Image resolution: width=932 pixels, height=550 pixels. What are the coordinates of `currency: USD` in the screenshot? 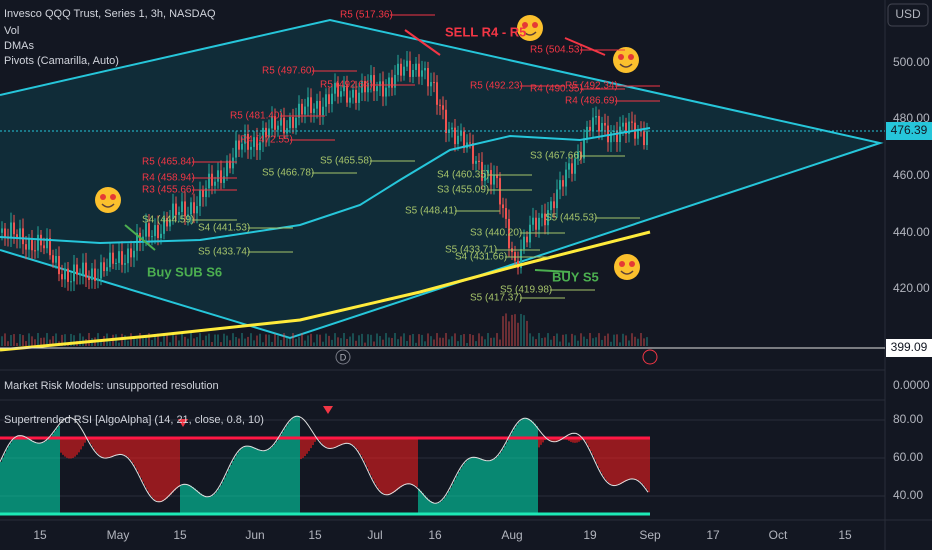 It's located at (908, 14).